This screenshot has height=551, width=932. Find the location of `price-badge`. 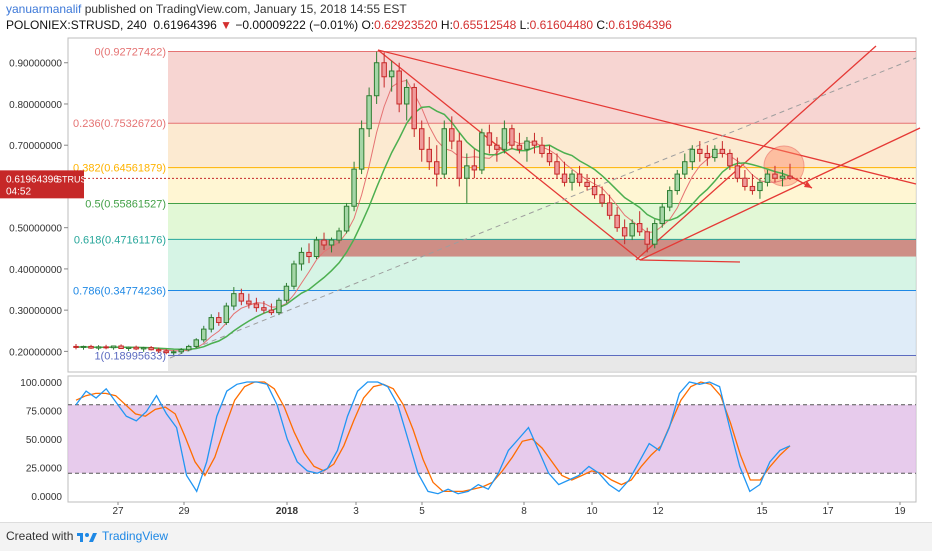

price-badge is located at coordinates (42, 184).